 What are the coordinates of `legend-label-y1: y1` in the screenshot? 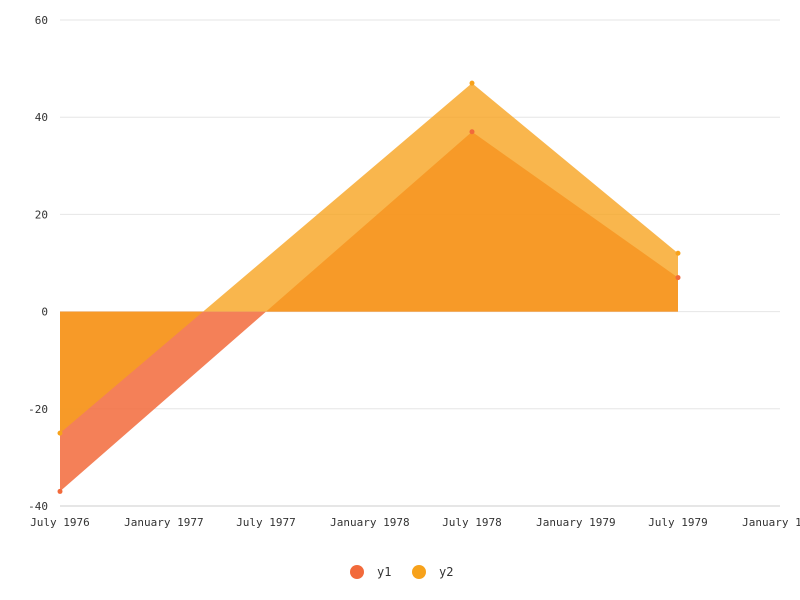 It's located at (384, 572).